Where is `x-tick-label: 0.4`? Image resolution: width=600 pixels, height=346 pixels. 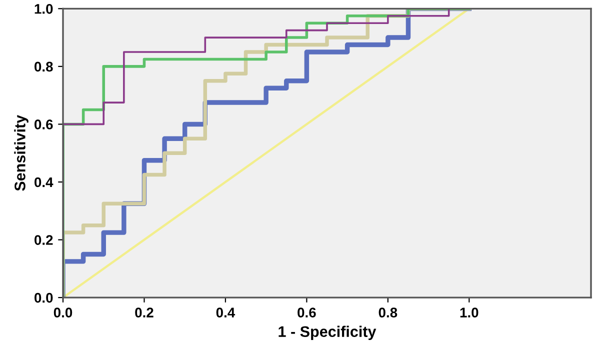 x-tick-label: 0.4 is located at coordinates (226, 313).